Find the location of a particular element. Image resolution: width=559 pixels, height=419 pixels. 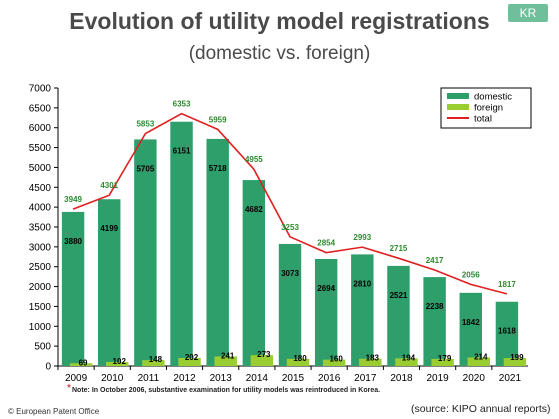

legend-label-foreign: foreign is located at coordinates (488, 108).